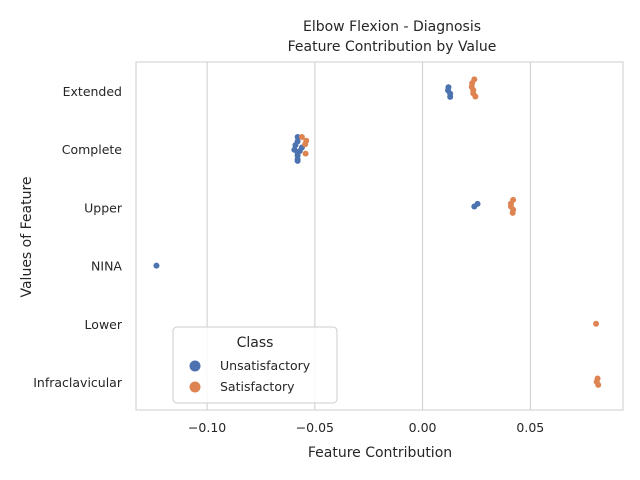  I want to click on chart-title: Elbow Flexion - Diagnosis, so click(392, 27).